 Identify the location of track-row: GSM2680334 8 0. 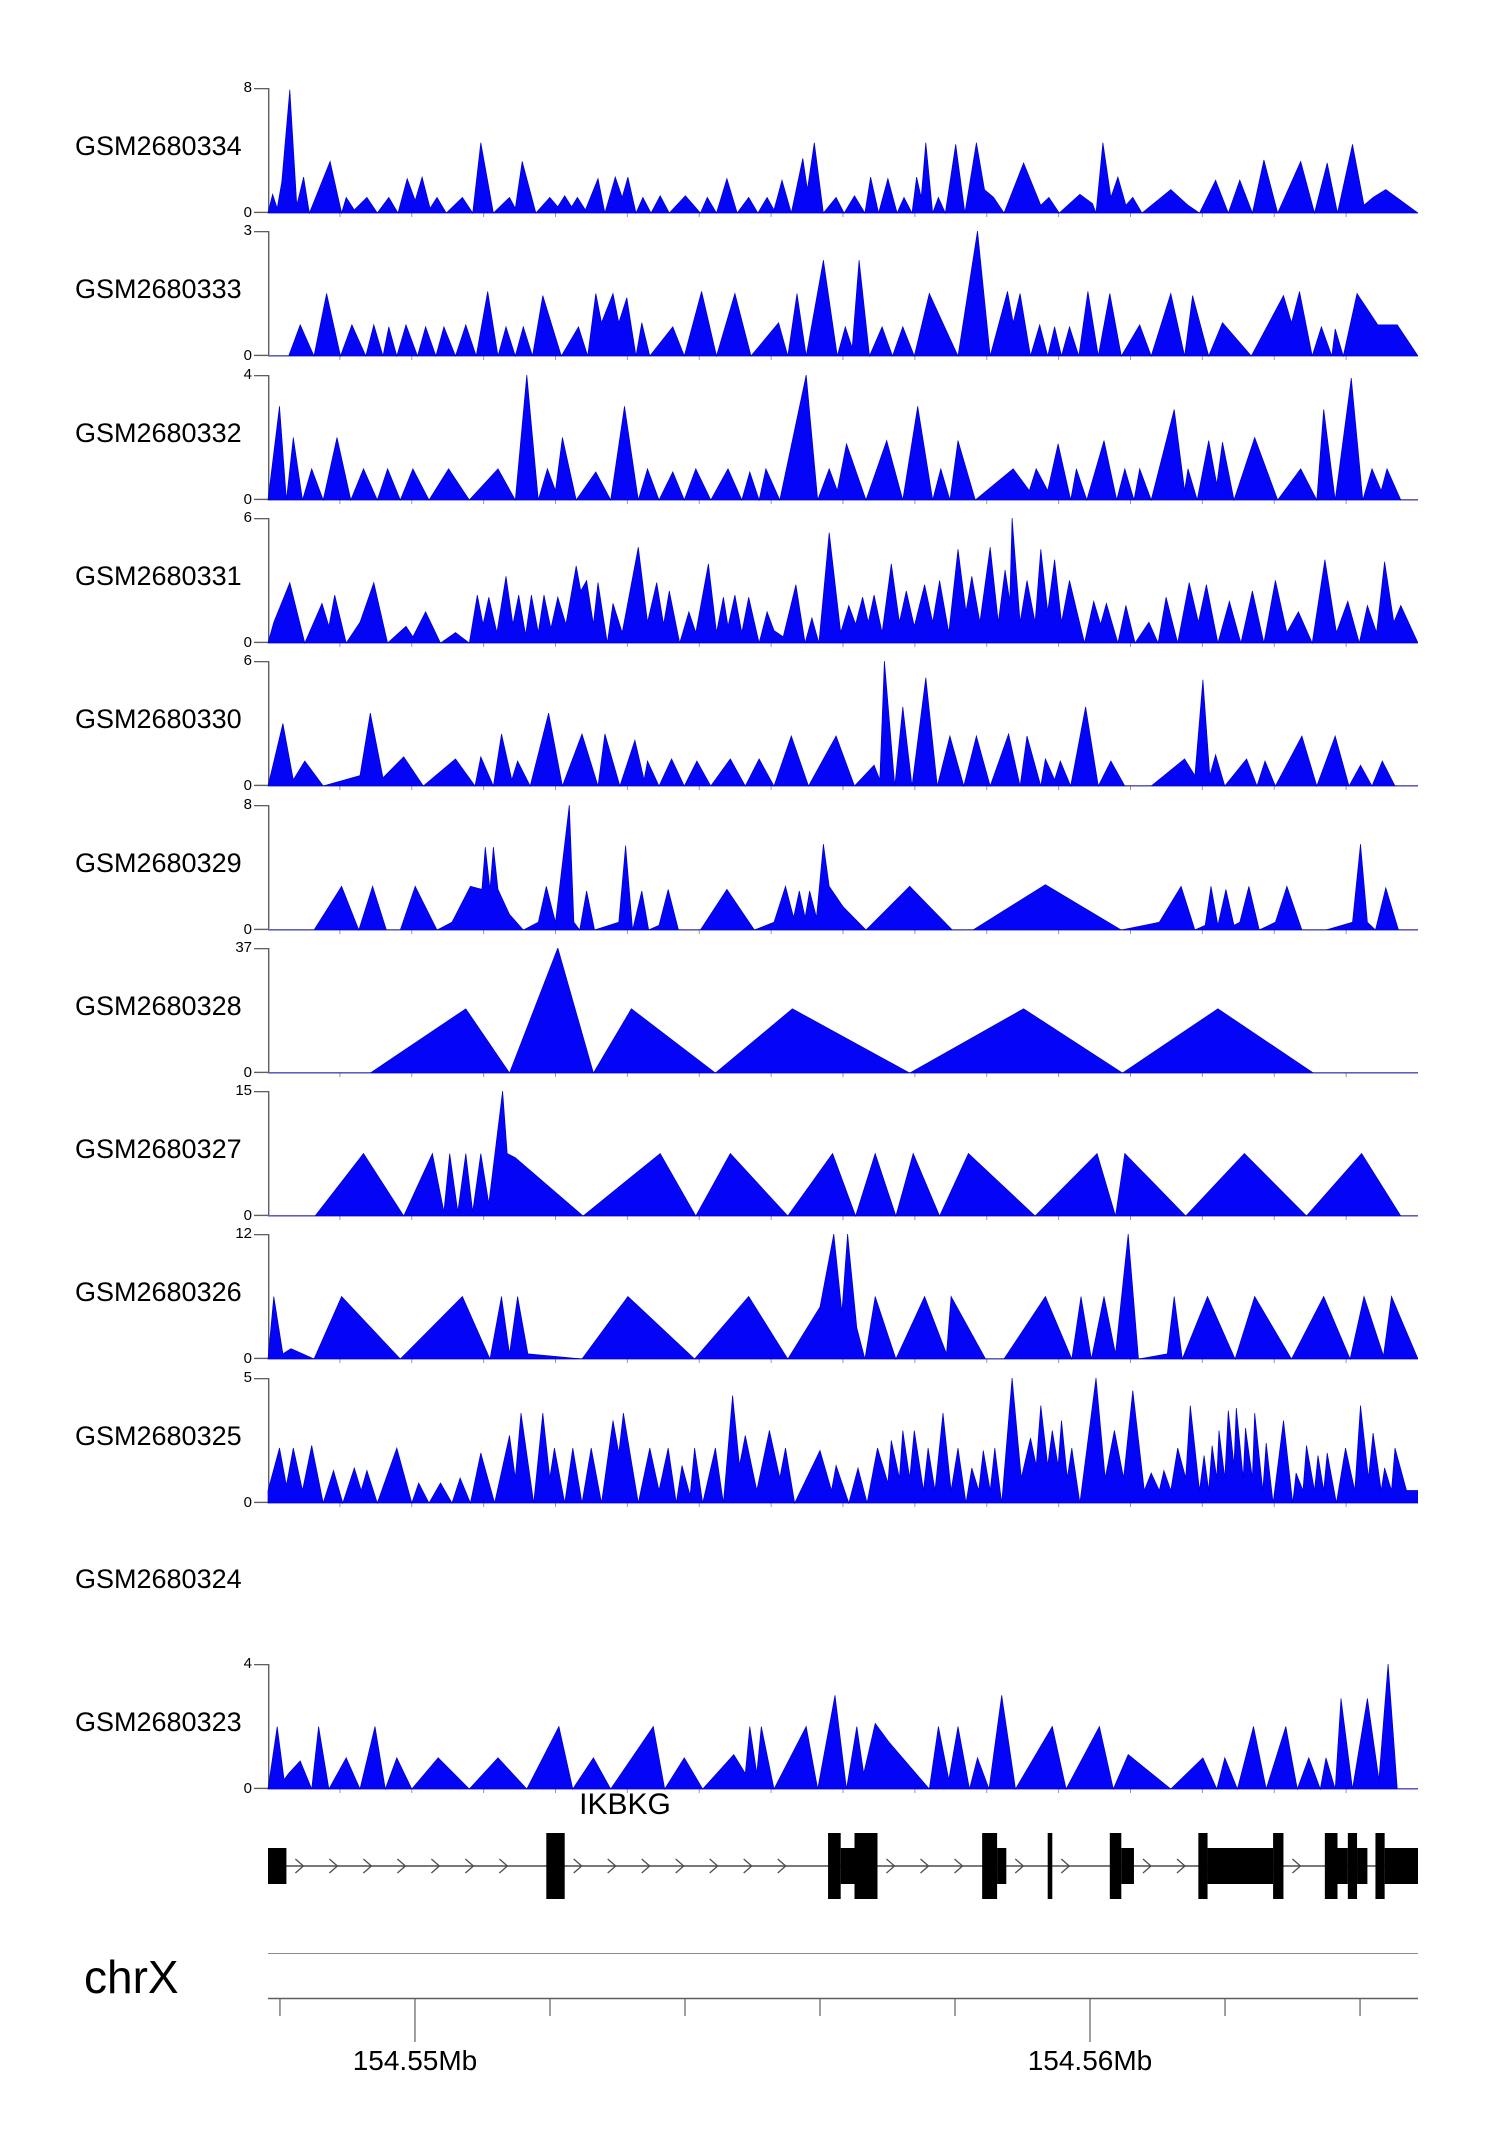
(750, 150).